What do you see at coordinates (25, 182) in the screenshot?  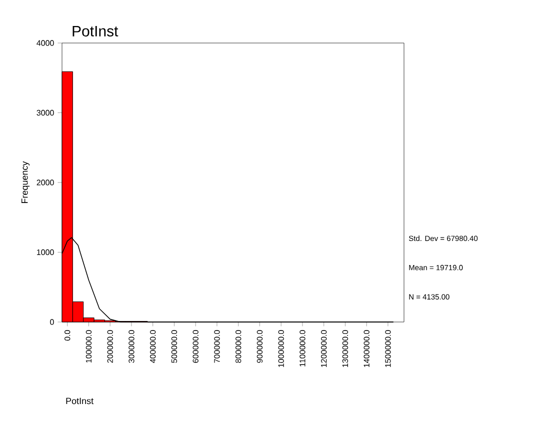 I see `y-axis-title: Frequency` at bounding box center [25, 182].